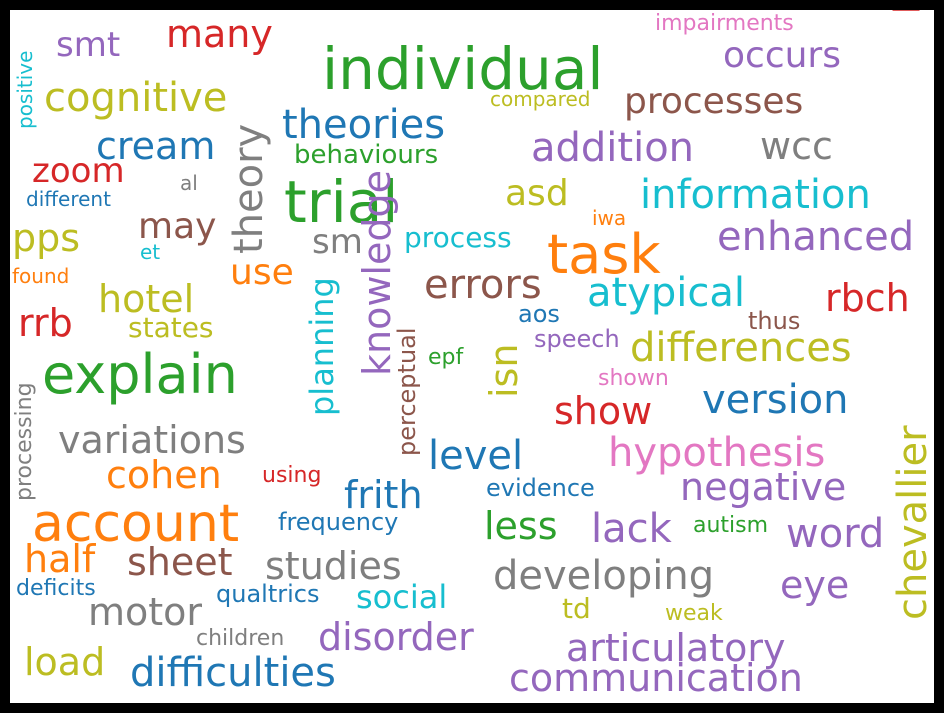 Image resolution: width=944 pixels, height=713 pixels. Describe the element at coordinates (815, 585) in the screenshot. I see `word-eye: eye` at that location.